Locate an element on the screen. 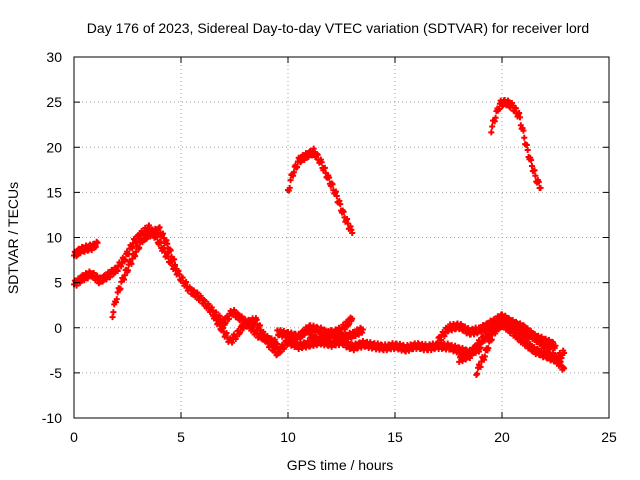 The width and height of the screenshot is (640, 480). y-tick-label: 0 is located at coordinates (58, 328).